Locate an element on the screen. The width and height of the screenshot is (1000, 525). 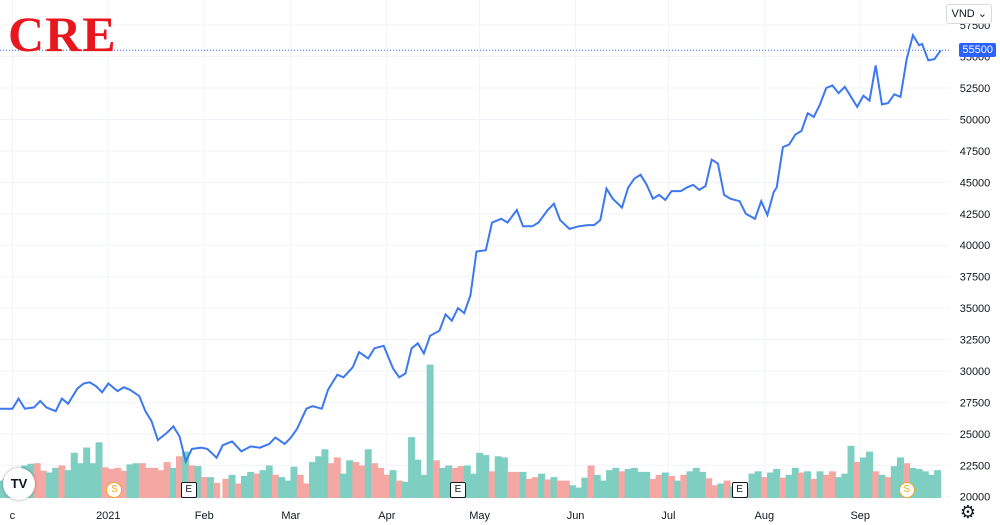
x-axis-background is located at coordinates (500, 514).